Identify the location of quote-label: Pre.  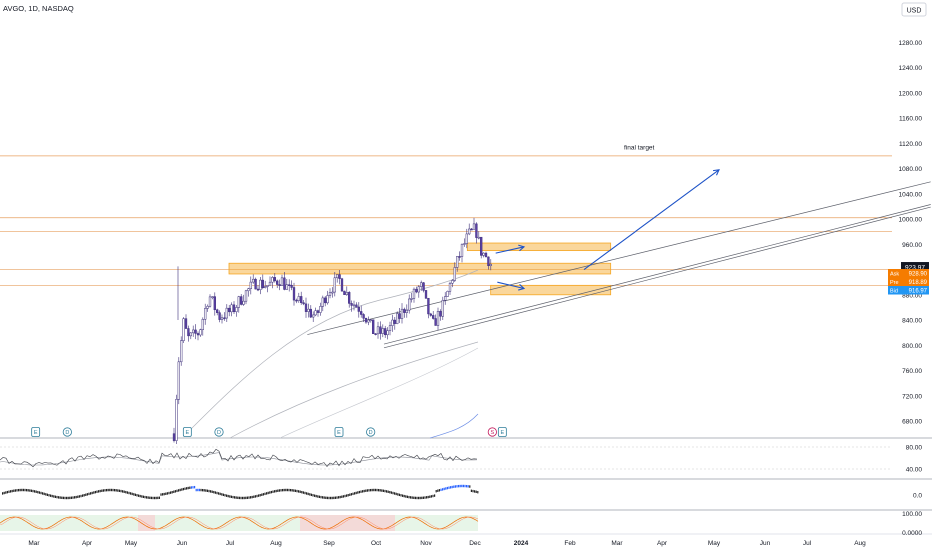
(894, 283).